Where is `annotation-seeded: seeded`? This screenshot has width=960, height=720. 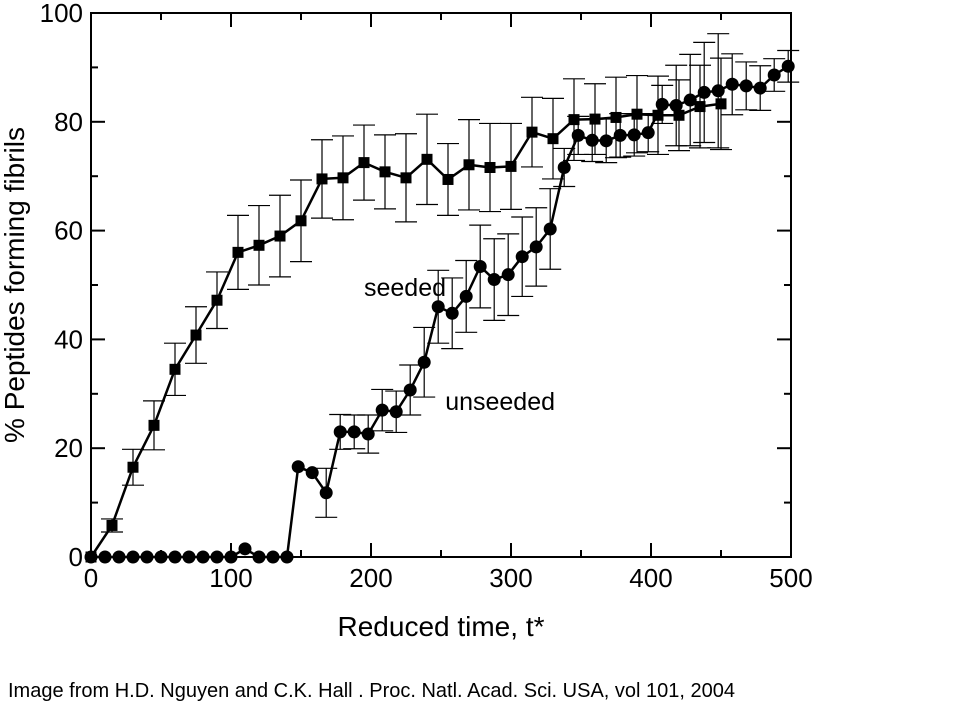 annotation-seeded: seeded is located at coordinates (405, 288).